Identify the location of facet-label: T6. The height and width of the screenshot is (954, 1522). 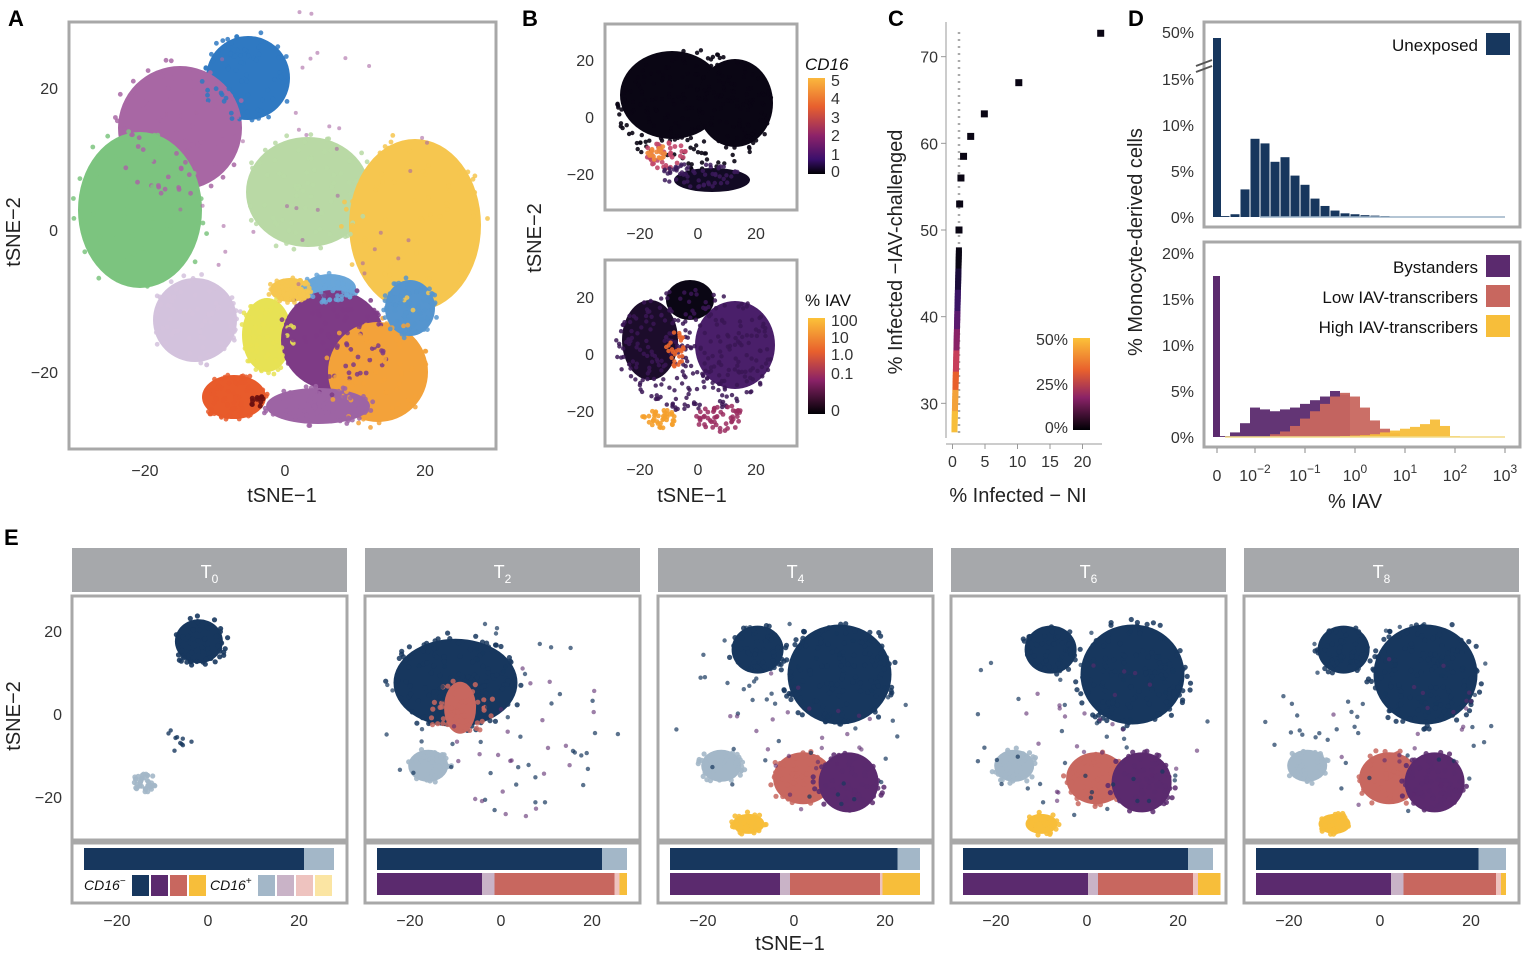
(1089, 574).